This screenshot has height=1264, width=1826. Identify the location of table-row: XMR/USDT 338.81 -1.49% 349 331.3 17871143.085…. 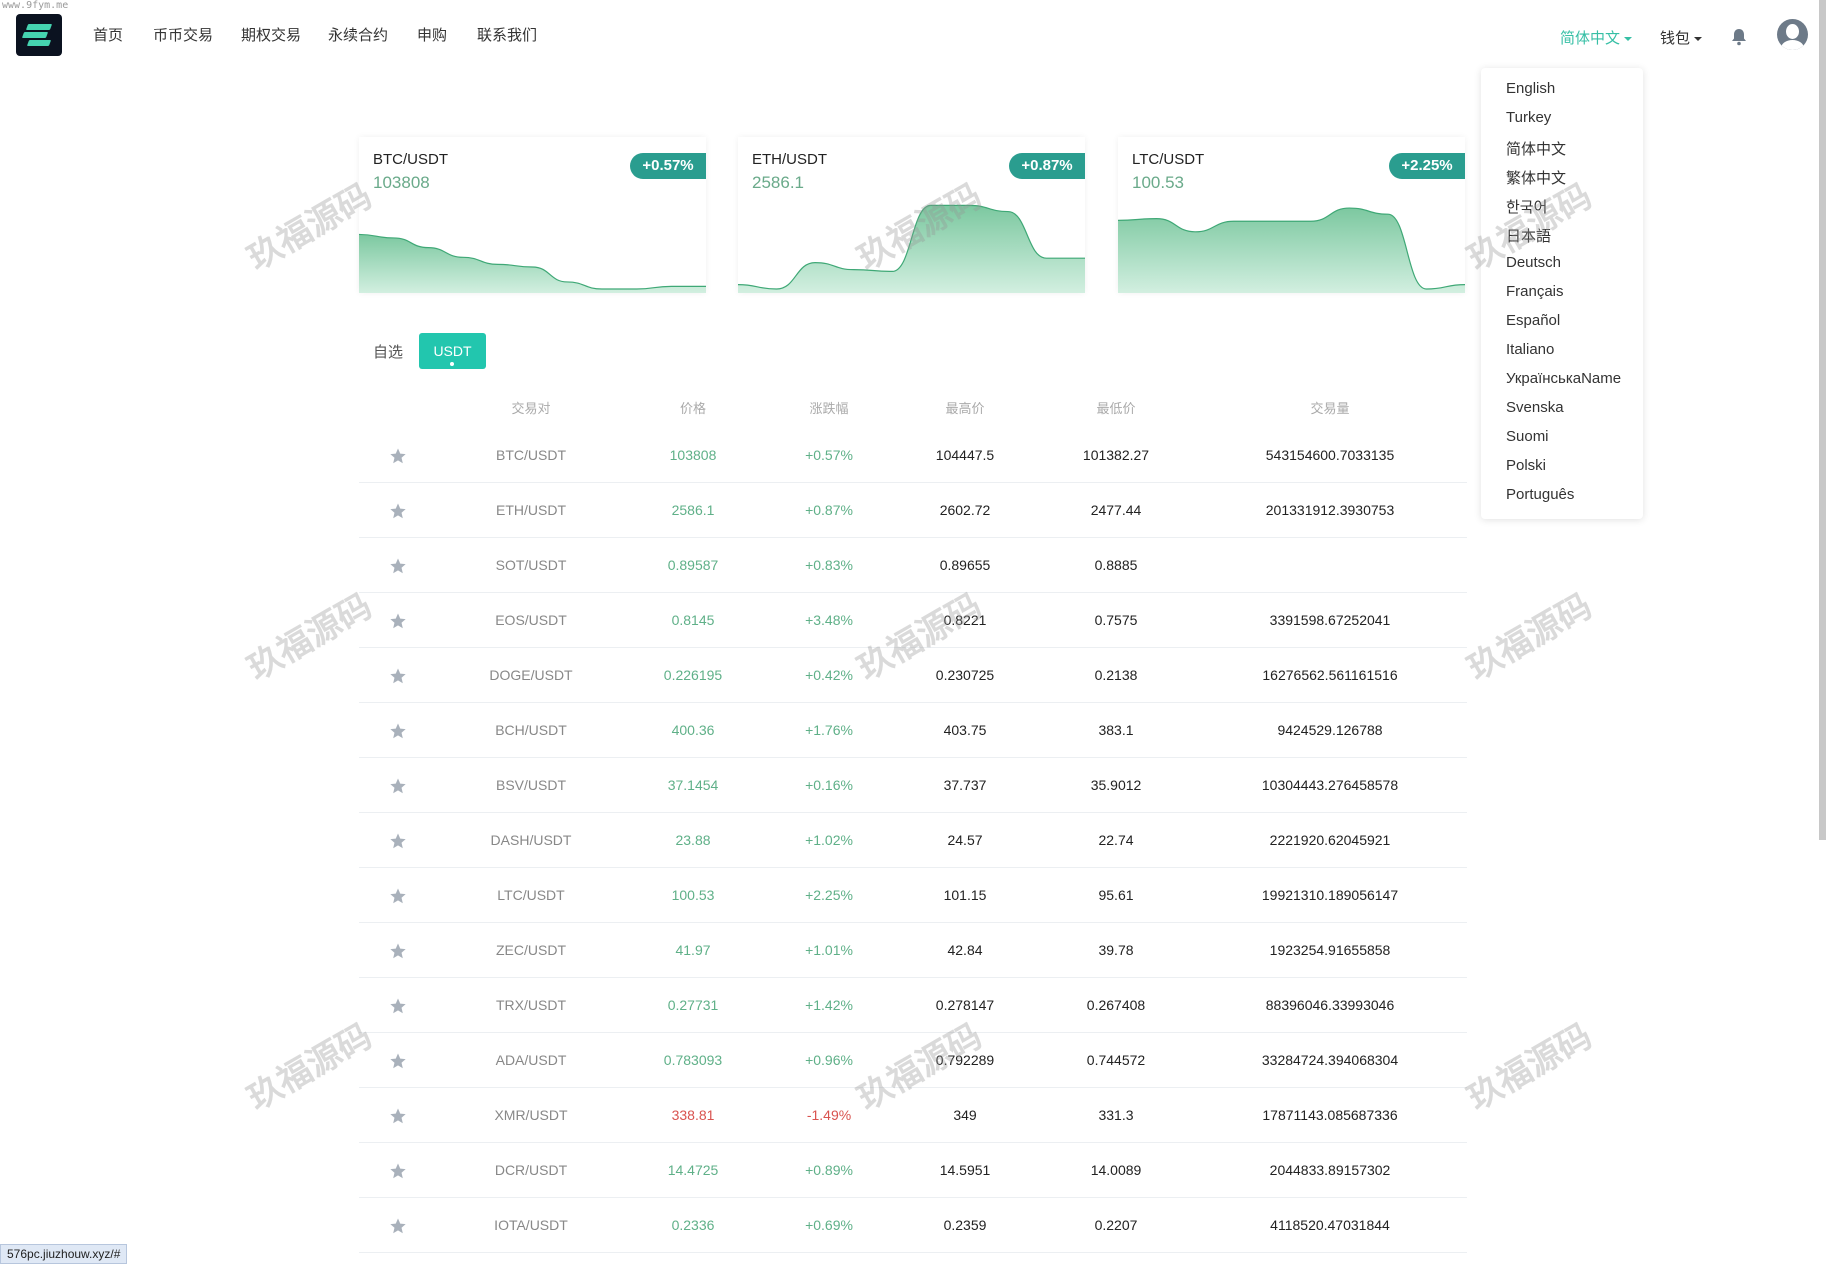
(913, 1115).